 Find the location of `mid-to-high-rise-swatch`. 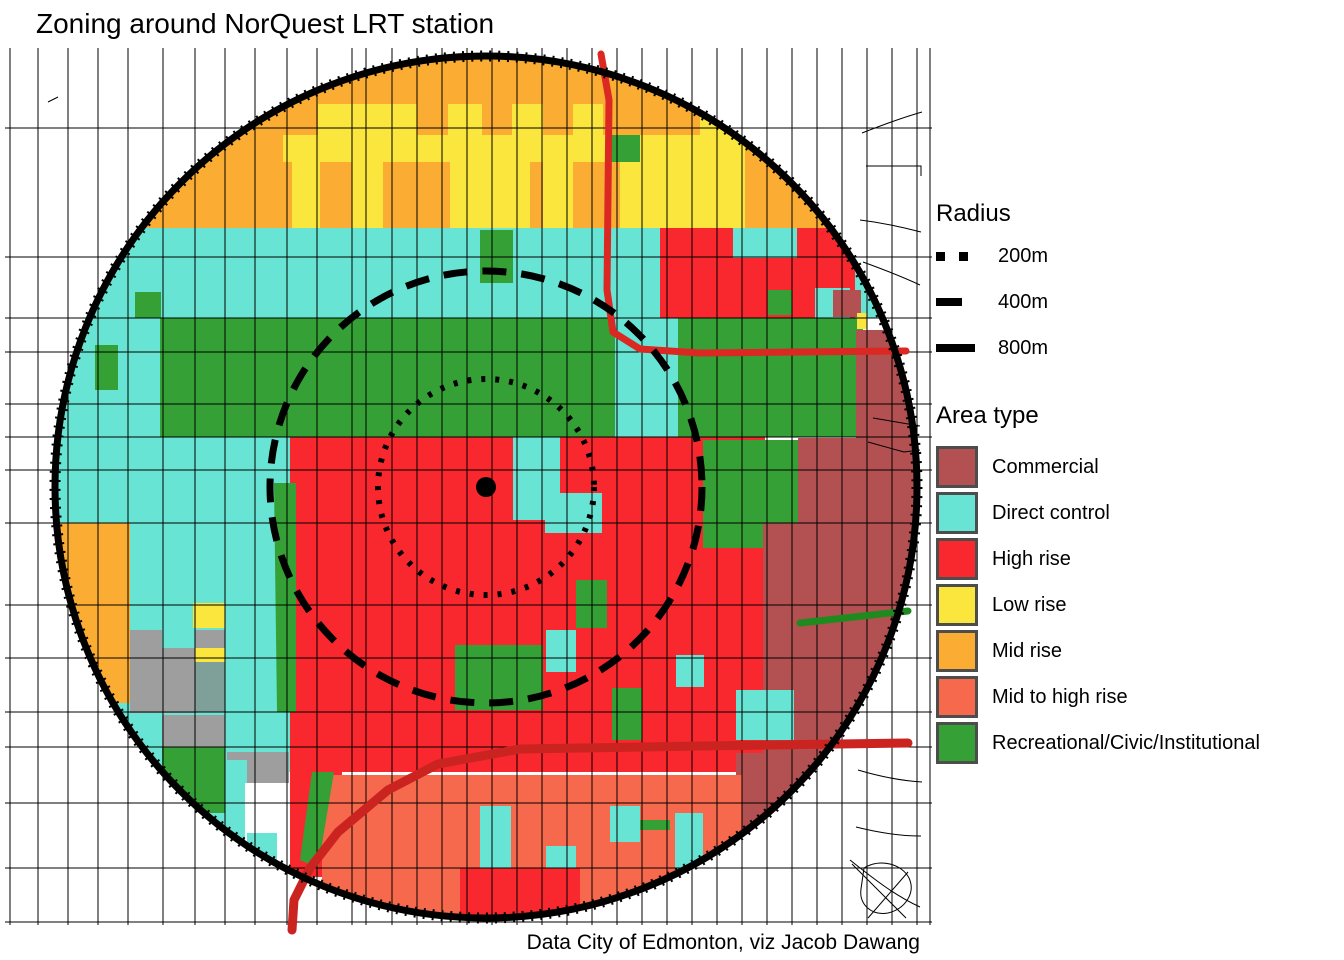

mid-to-high-rise-swatch is located at coordinates (957, 697).